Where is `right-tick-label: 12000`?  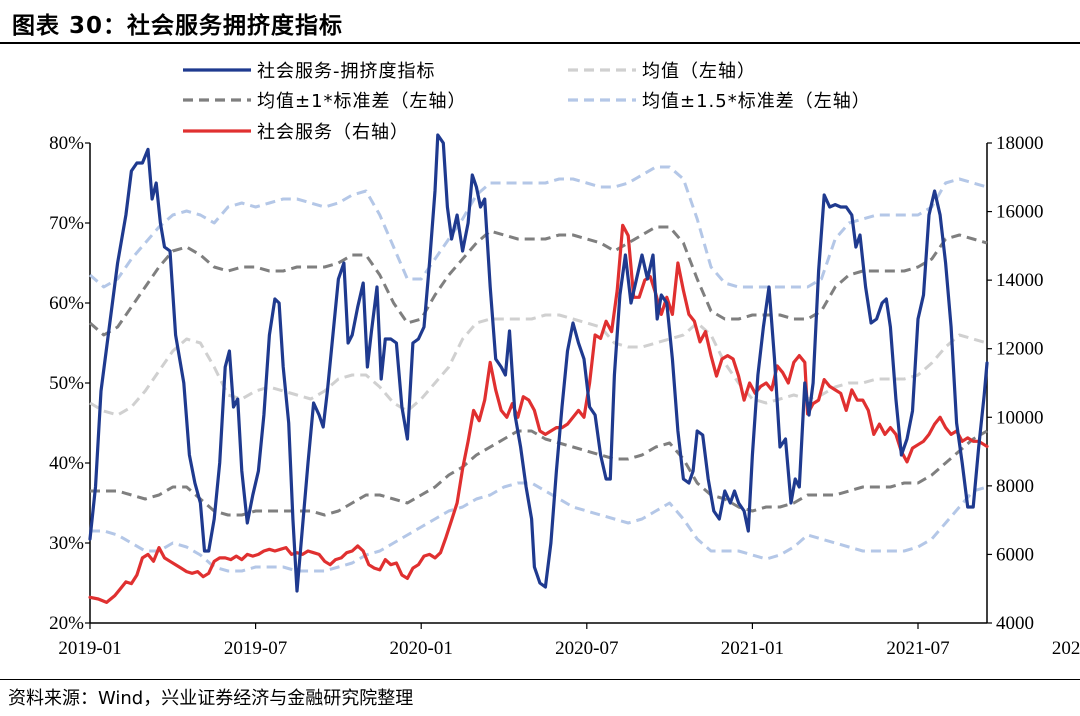 right-tick-label: 12000 is located at coordinates (1020, 349).